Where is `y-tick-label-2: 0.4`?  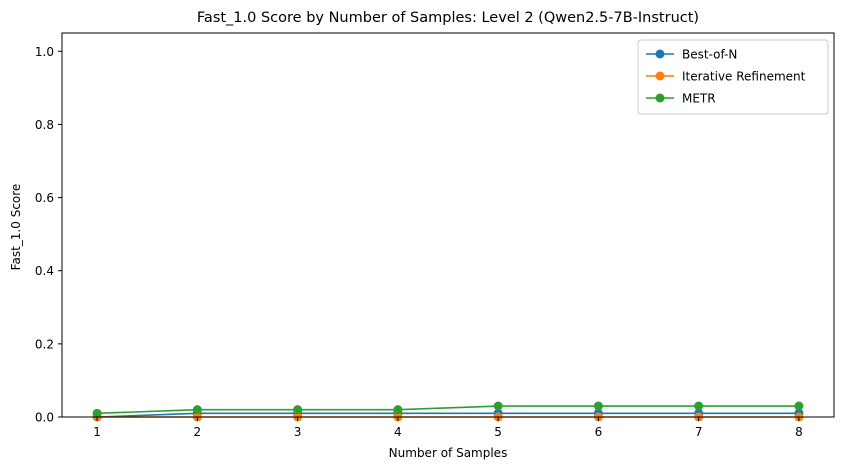
y-tick-label-2: 0.4 is located at coordinates (44, 271).